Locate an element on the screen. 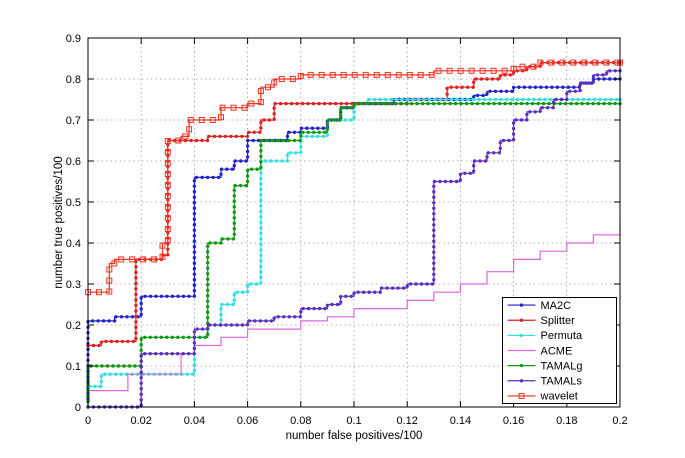 Image resolution: width=685 pixels, height=458 pixels. x-tick-label: 0.14 is located at coordinates (460, 421).